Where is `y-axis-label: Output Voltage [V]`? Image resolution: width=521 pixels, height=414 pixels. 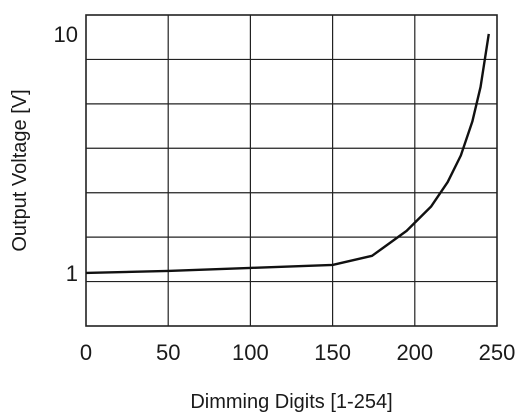
y-axis-label: Output Voltage [V] is located at coordinates (20, 170).